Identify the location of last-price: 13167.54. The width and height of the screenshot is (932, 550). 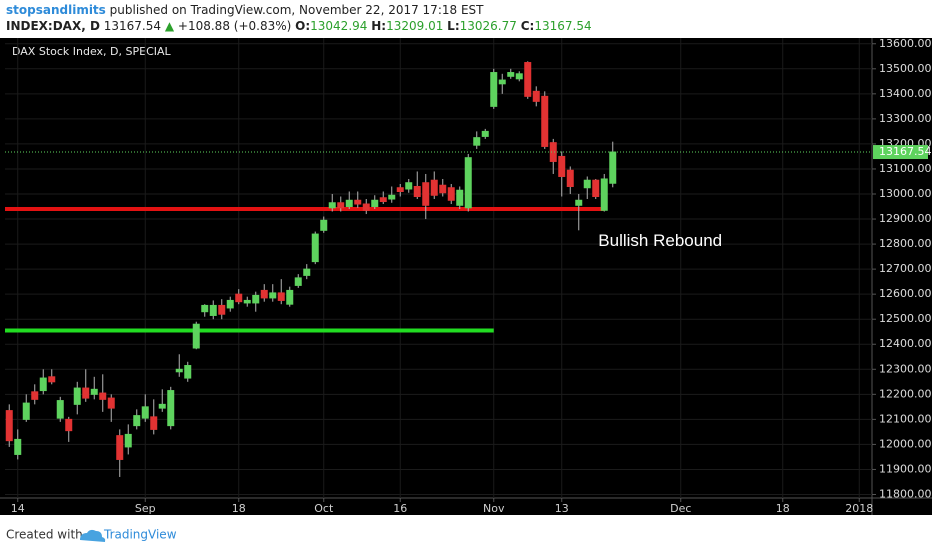
(132, 26).